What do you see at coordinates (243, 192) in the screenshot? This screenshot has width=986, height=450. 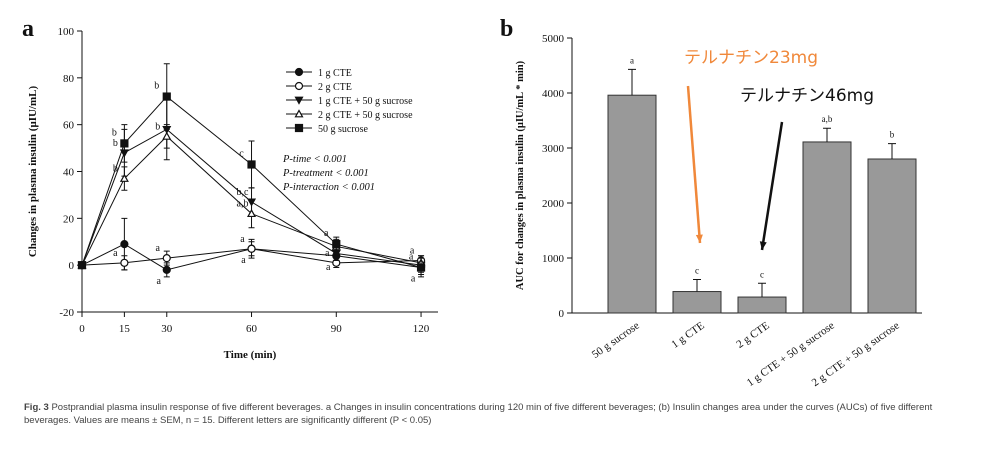 I see `significance-letter: b,c` at bounding box center [243, 192].